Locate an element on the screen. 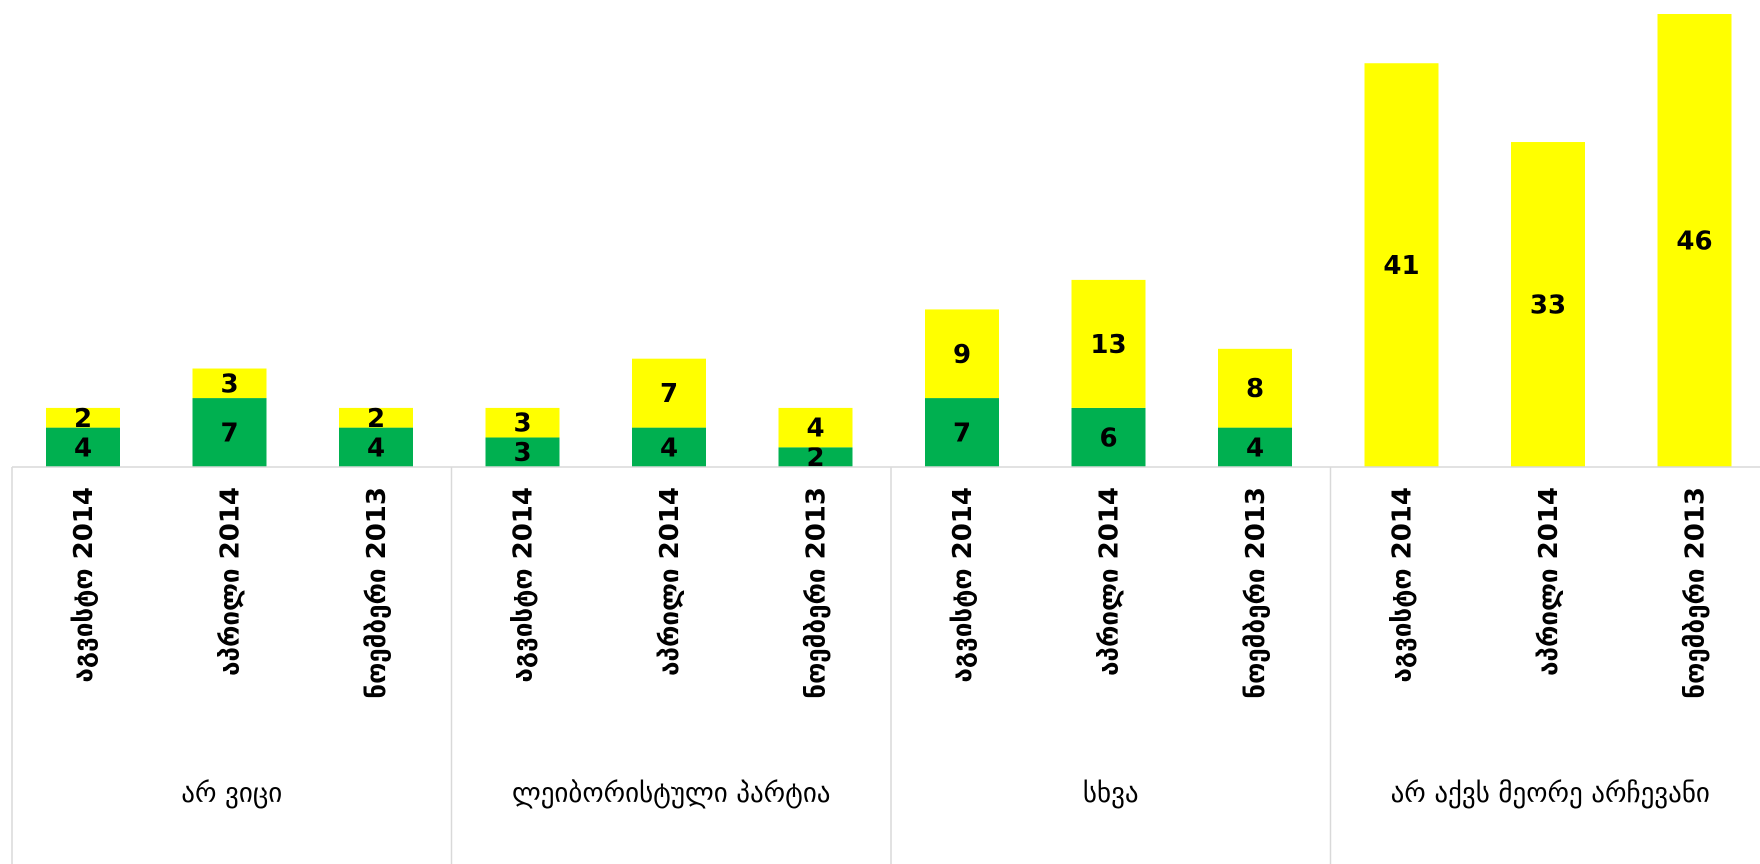 Image resolution: width=1760 pixels, height=864 pixels. data-label-series2-2: 3 is located at coordinates (229, 384).